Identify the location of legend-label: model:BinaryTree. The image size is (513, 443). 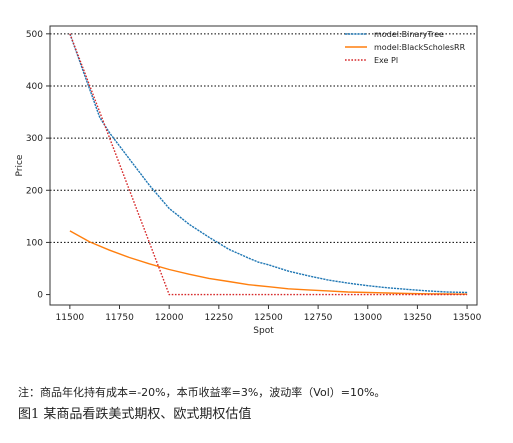
(409, 34).